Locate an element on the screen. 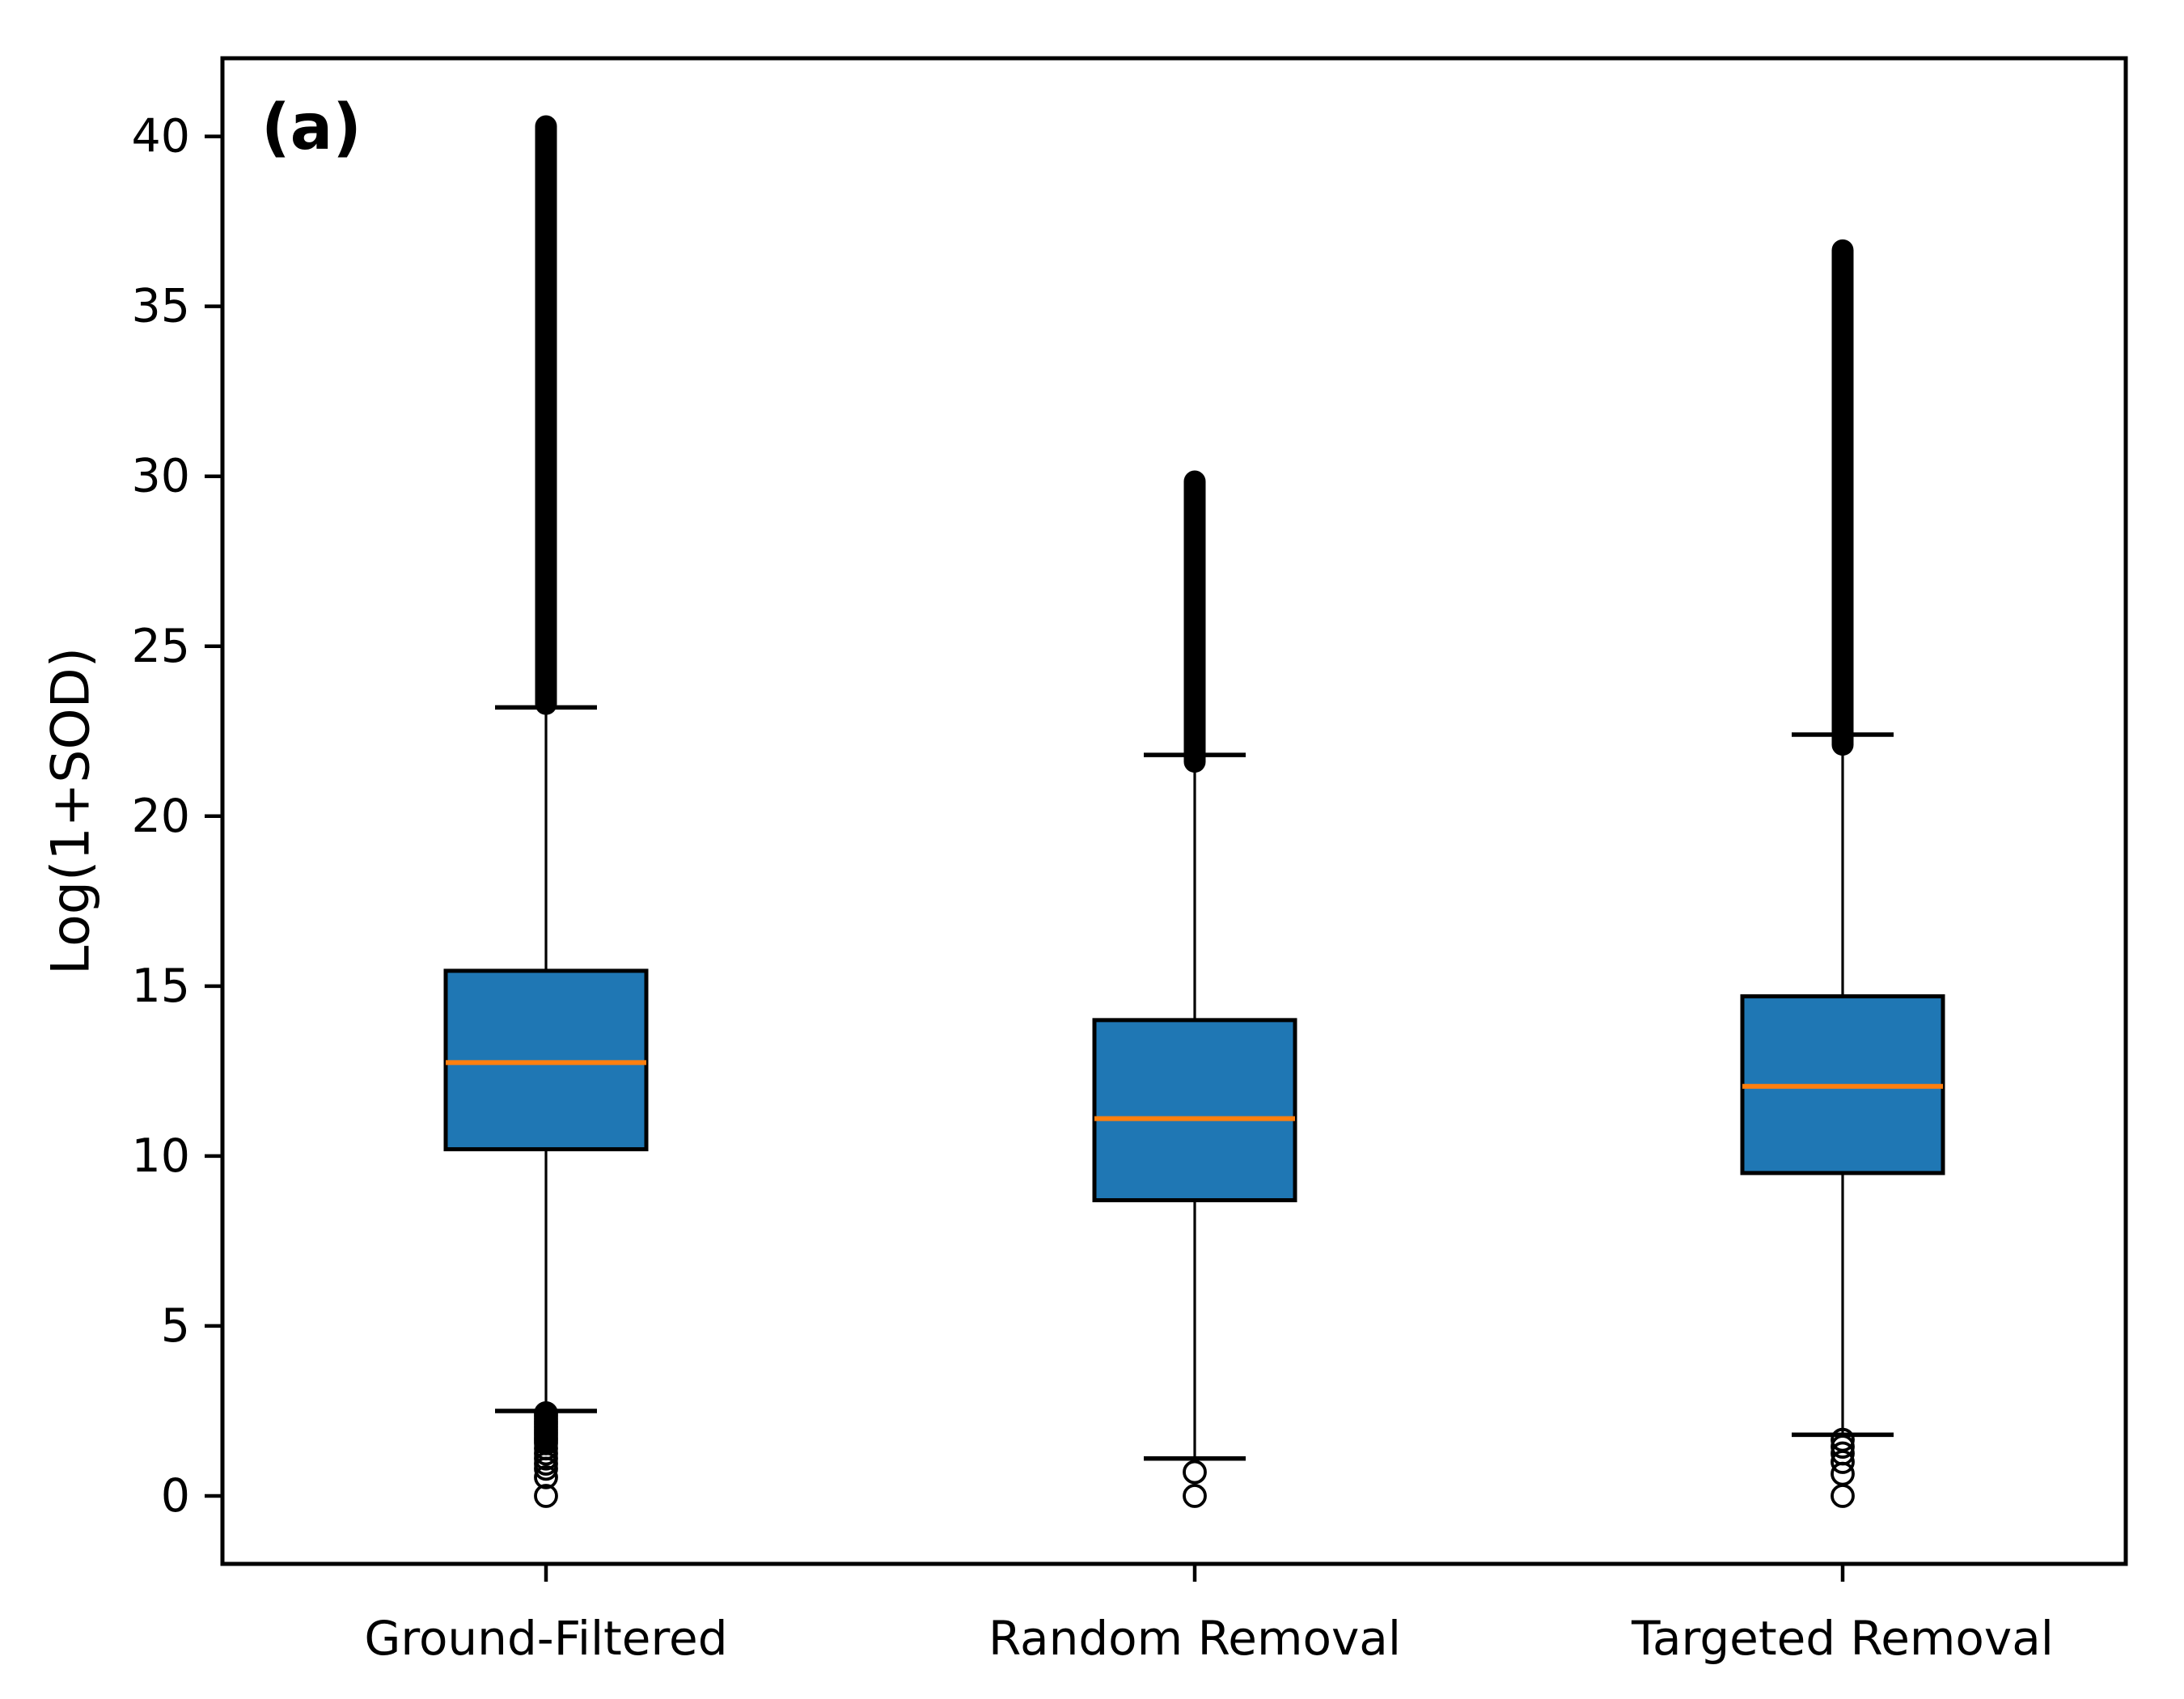 Image resolution: width=2184 pixels, height=1699 pixels. y-axis-tick-label: 10 is located at coordinates (160, 1156).